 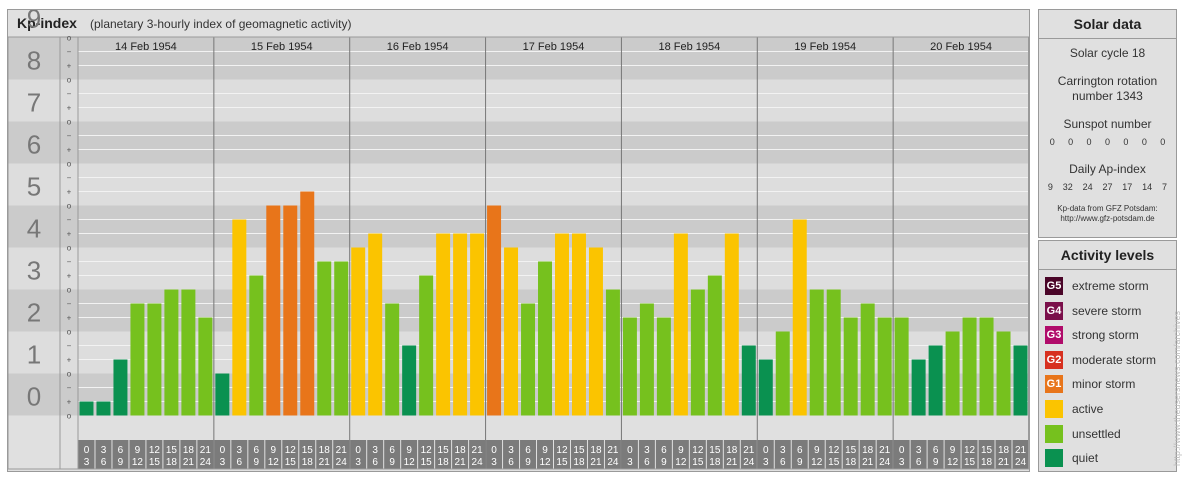 What do you see at coordinates (689, 47) in the screenshot?
I see `day-label: 18 Feb 1954` at bounding box center [689, 47].